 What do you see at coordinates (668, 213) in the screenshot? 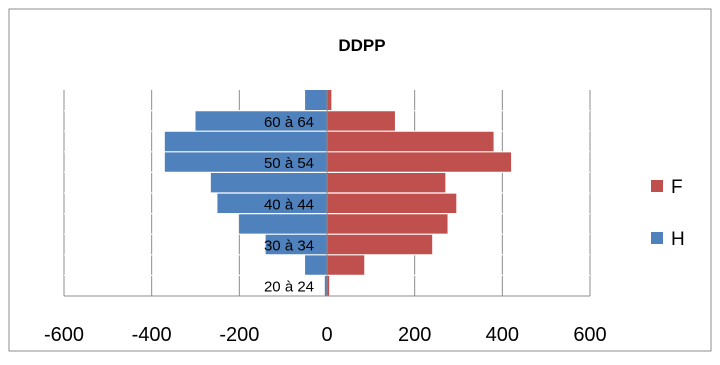
I see `legend: FH` at bounding box center [668, 213].